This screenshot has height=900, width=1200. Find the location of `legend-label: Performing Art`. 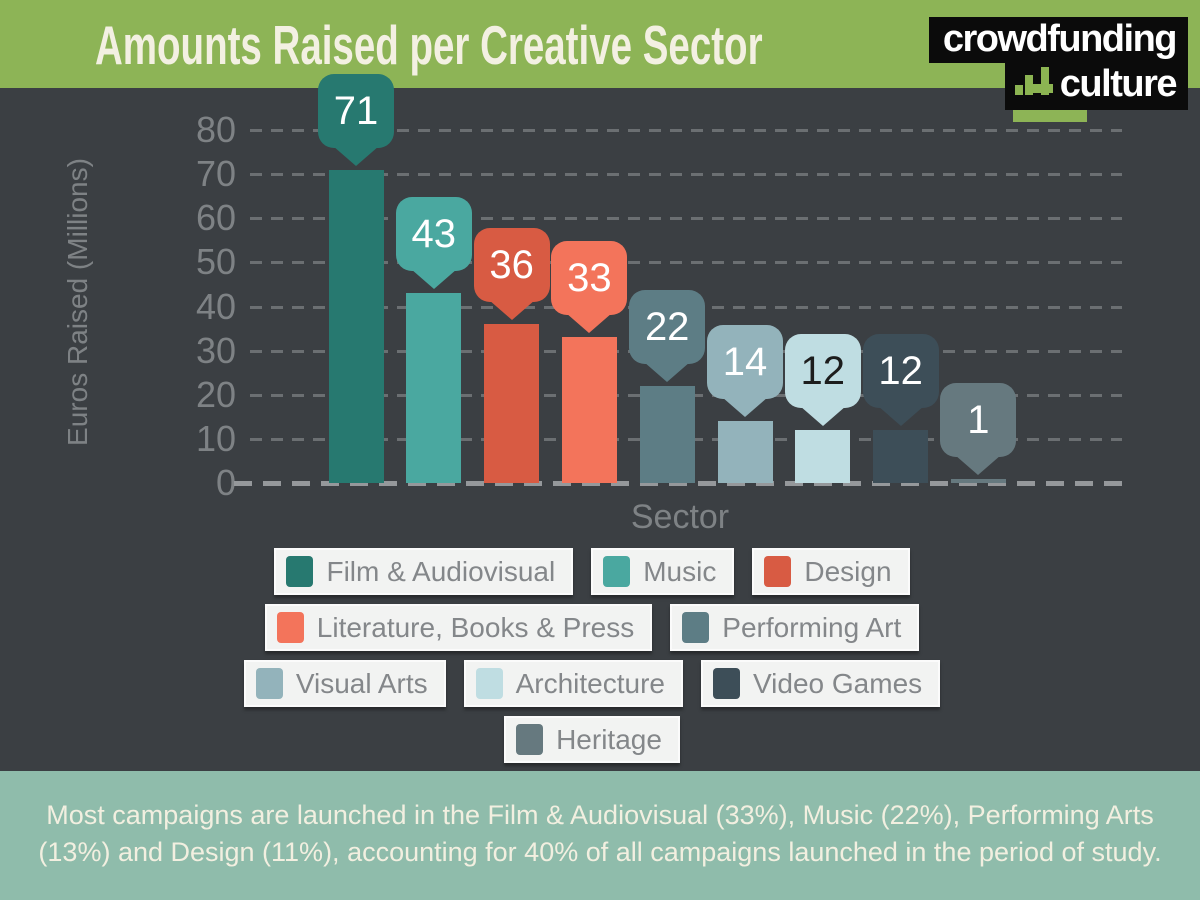

legend-label: Performing Art is located at coordinates (812, 627).